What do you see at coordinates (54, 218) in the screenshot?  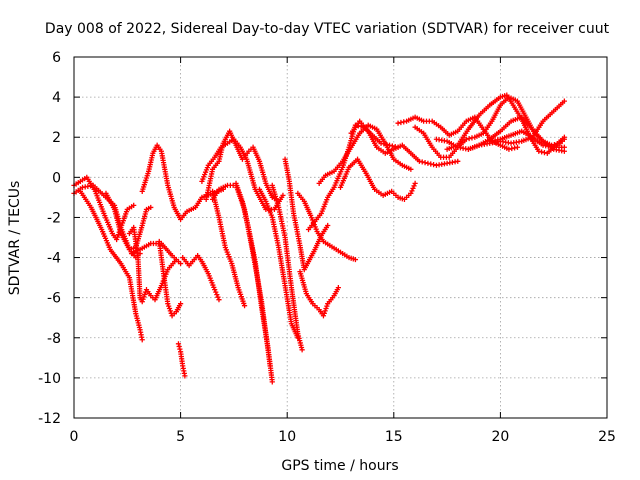 I see `y-tick-label: -2` at bounding box center [54, 218].